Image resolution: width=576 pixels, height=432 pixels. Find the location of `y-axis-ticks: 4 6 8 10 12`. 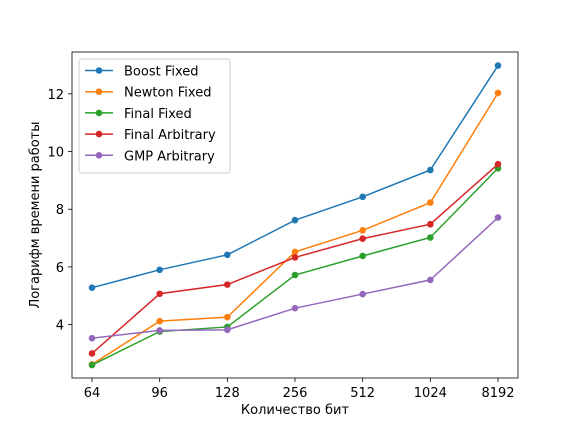

y-axis-ticks: 4 6 8 10 12 is located at coordinates (59, 211).